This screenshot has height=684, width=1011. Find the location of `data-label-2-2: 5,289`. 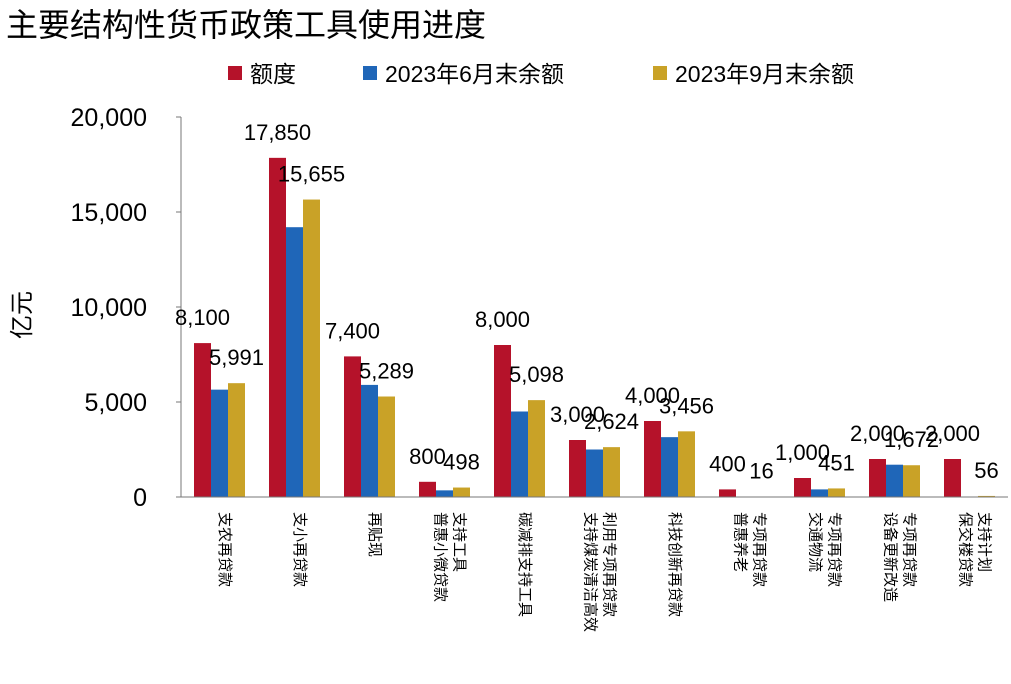

data-label-2-2: 5,289 is located at coordinates (386, 371).